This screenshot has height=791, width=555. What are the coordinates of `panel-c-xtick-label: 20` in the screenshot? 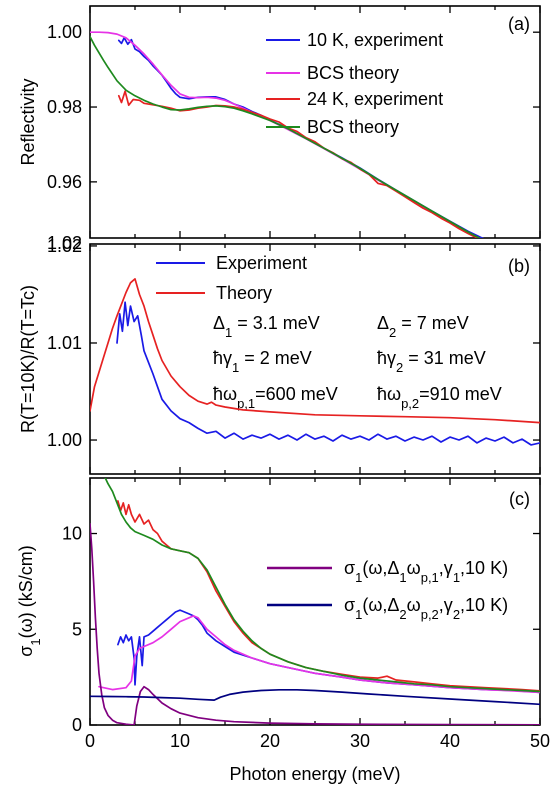 It's located at (270, 741).